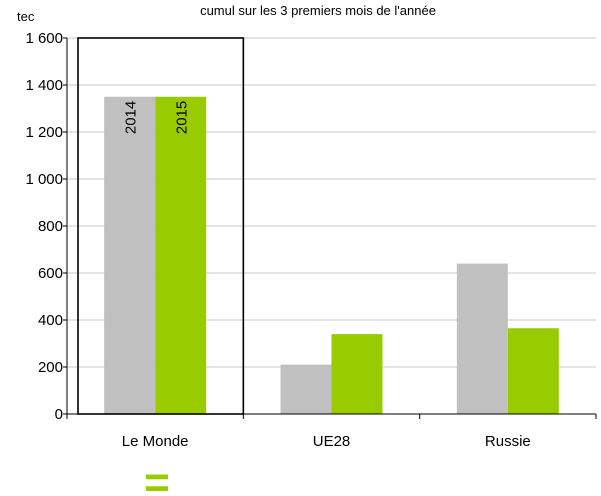 The image size is (601, 496). What do you see at coordinates (182, 117) in the screenshot?
I see `bar-label-2015: 2015` at bounding box center [182, 117].